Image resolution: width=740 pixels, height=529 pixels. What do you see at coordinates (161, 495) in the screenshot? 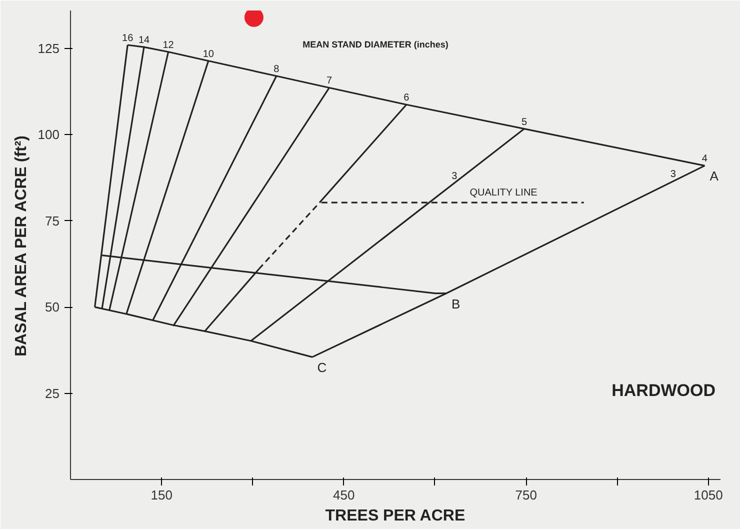
I see `x-tick-label: 150` at bounding box center [161, 495].